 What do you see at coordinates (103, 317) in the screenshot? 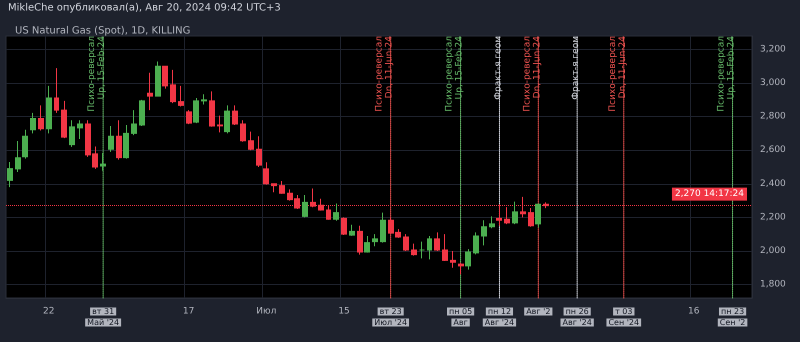
I see `x-tick-label: вт 31 Май '24` at bounding box center [103, 317].